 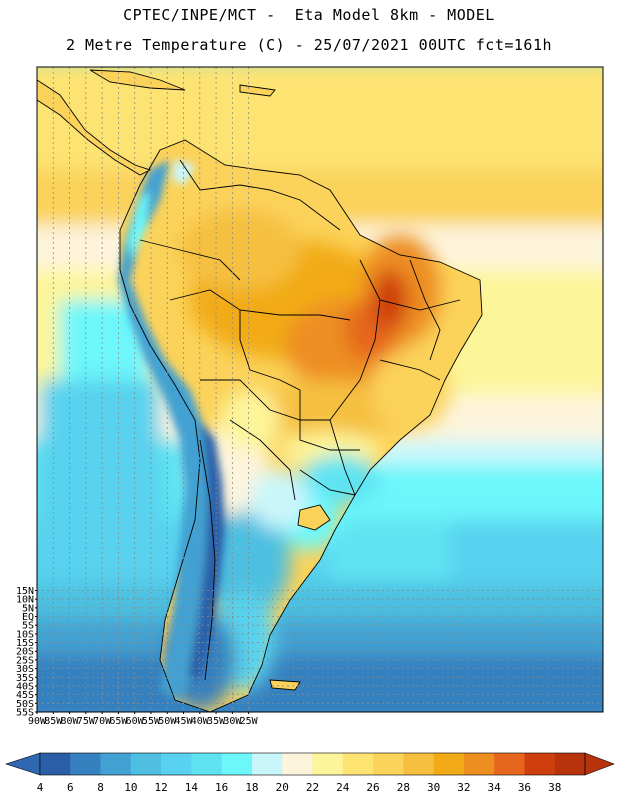 I want to click on lon-label: 30W, so click(x=232, y=721).